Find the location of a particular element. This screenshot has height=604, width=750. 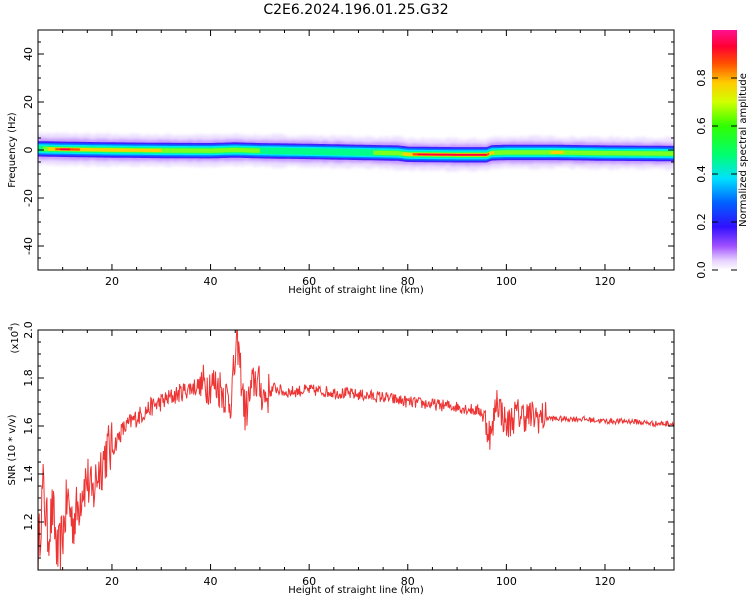

snr-y-tick-label: 1.6 is located at coordinates (28, 426).